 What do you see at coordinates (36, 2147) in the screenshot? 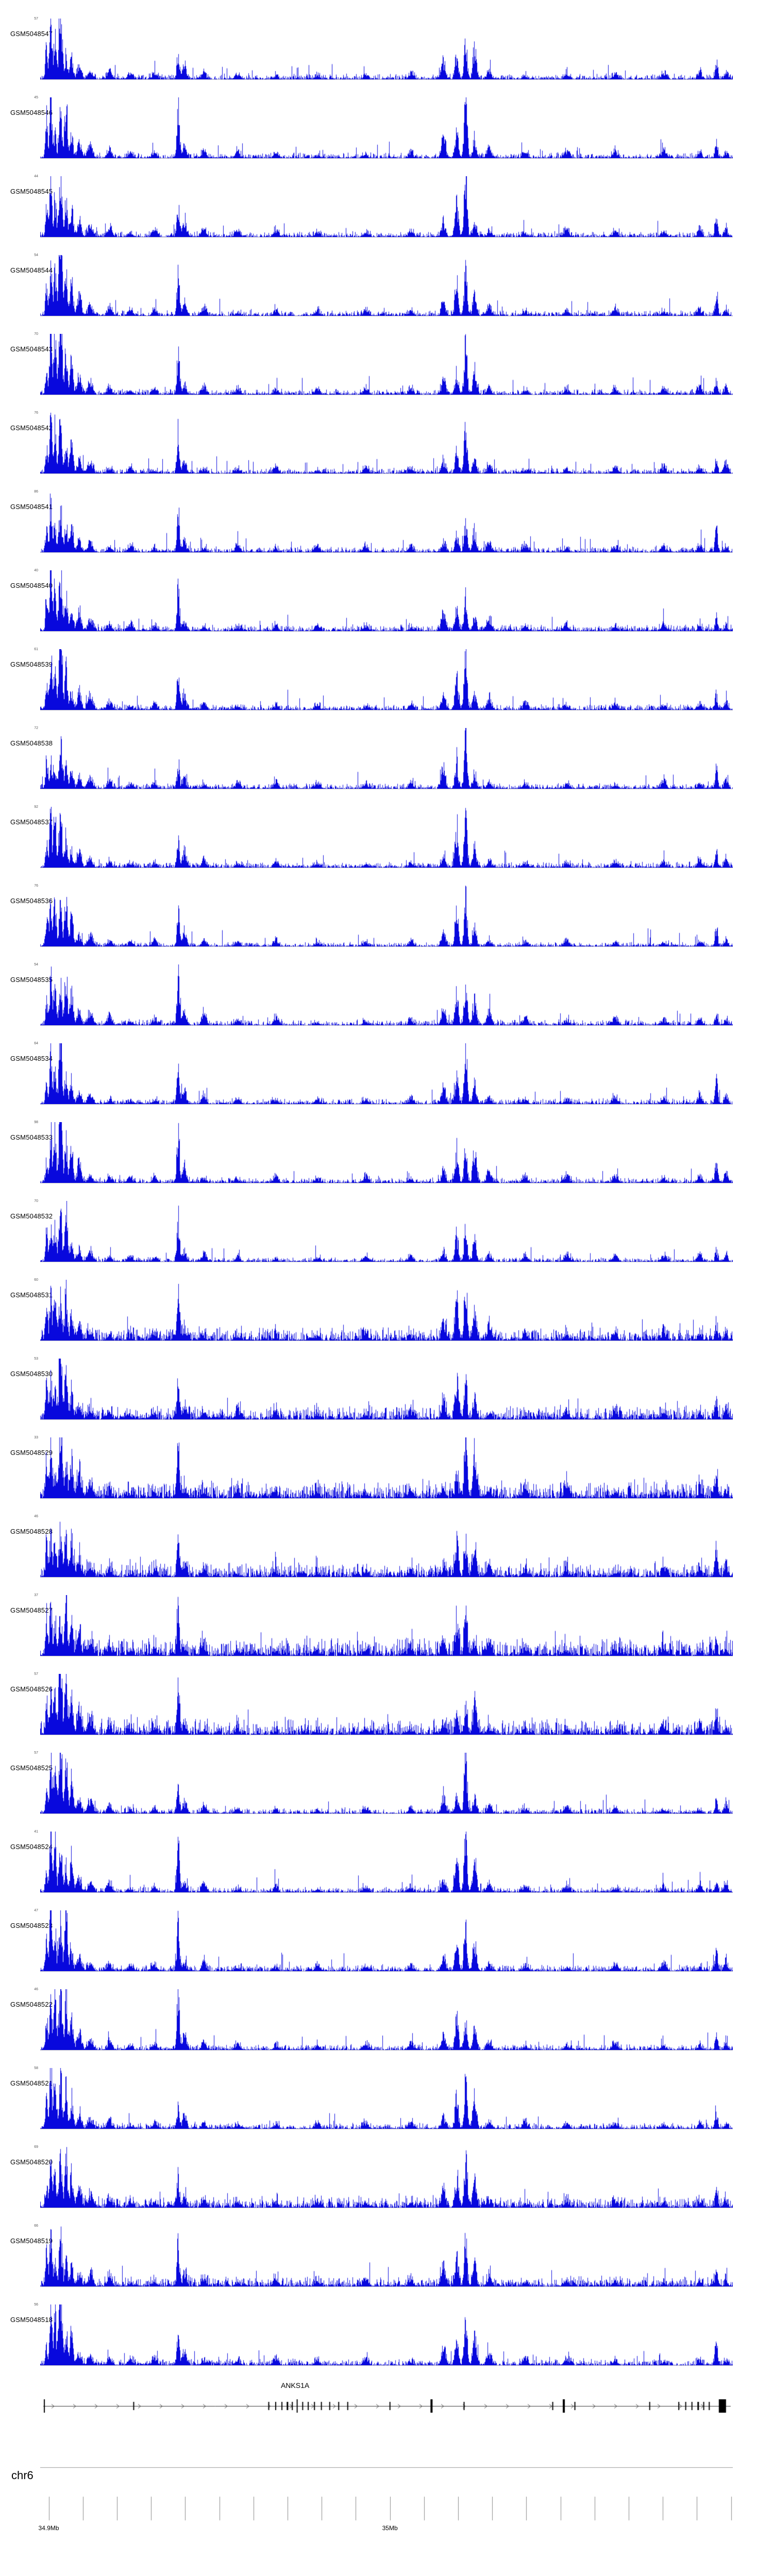
I see `track-ymax-value: 69` at bounding box center [36, 2147].